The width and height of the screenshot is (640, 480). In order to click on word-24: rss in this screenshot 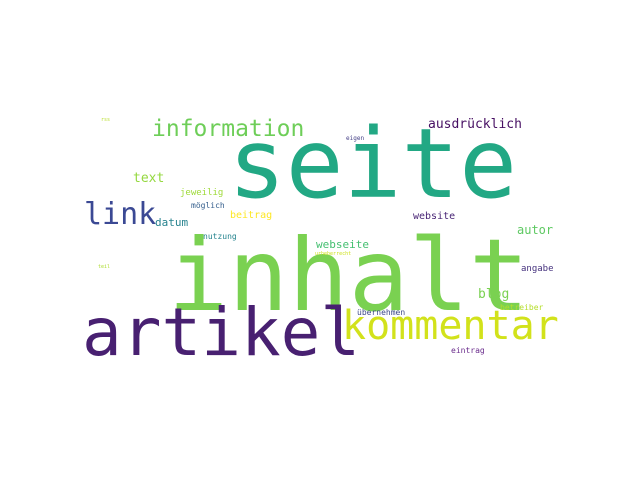, I will do `click(106, 120)`.